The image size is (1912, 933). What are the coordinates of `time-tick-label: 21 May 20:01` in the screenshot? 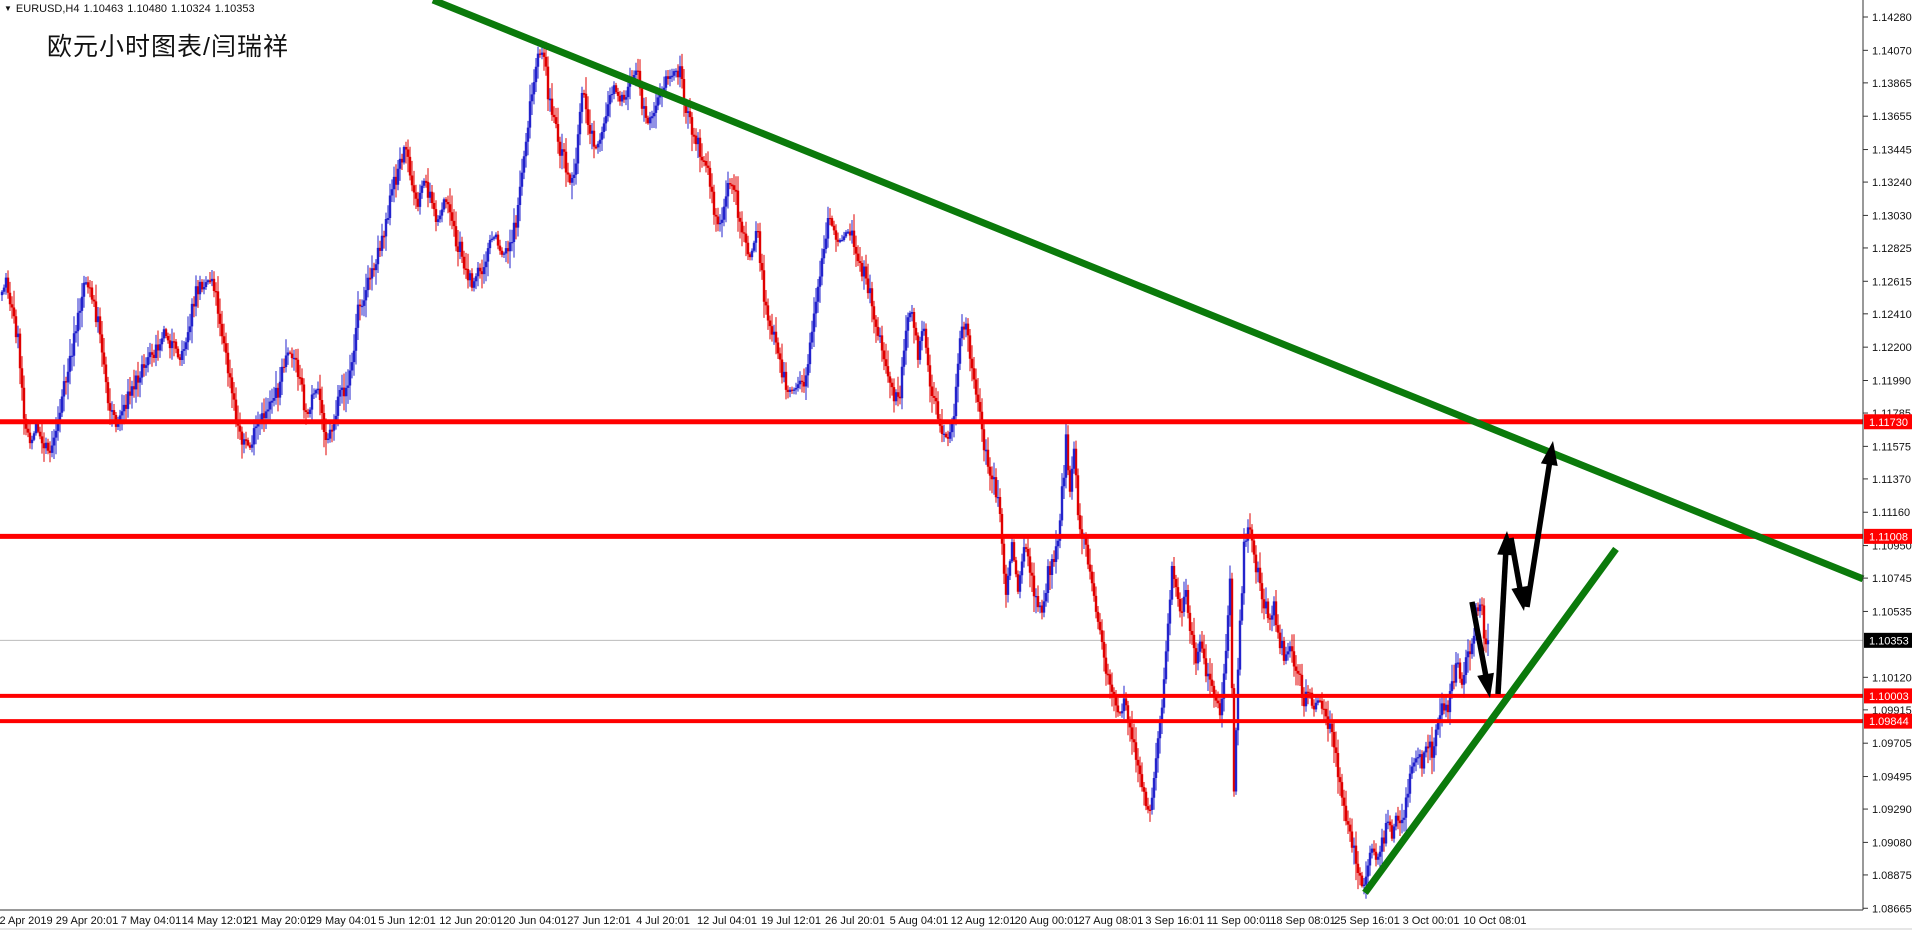 It's located at (279, 921).